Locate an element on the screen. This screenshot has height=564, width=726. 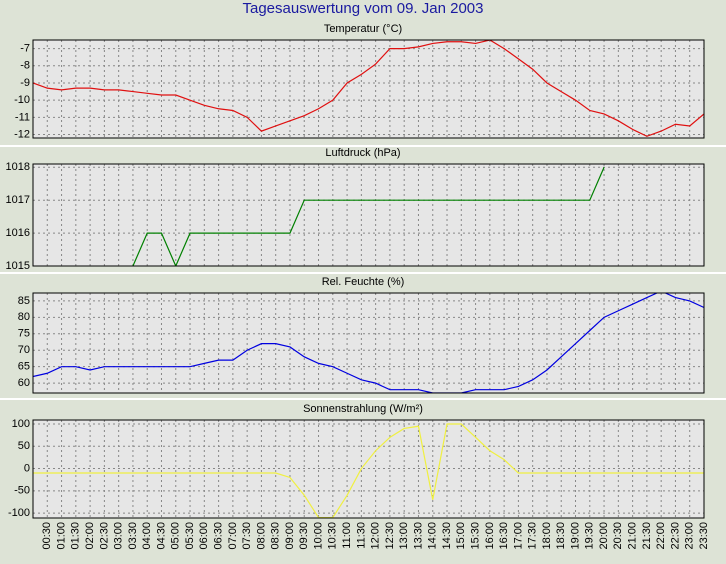
y-tick-label: 65 is located at coordinates (24, 367).